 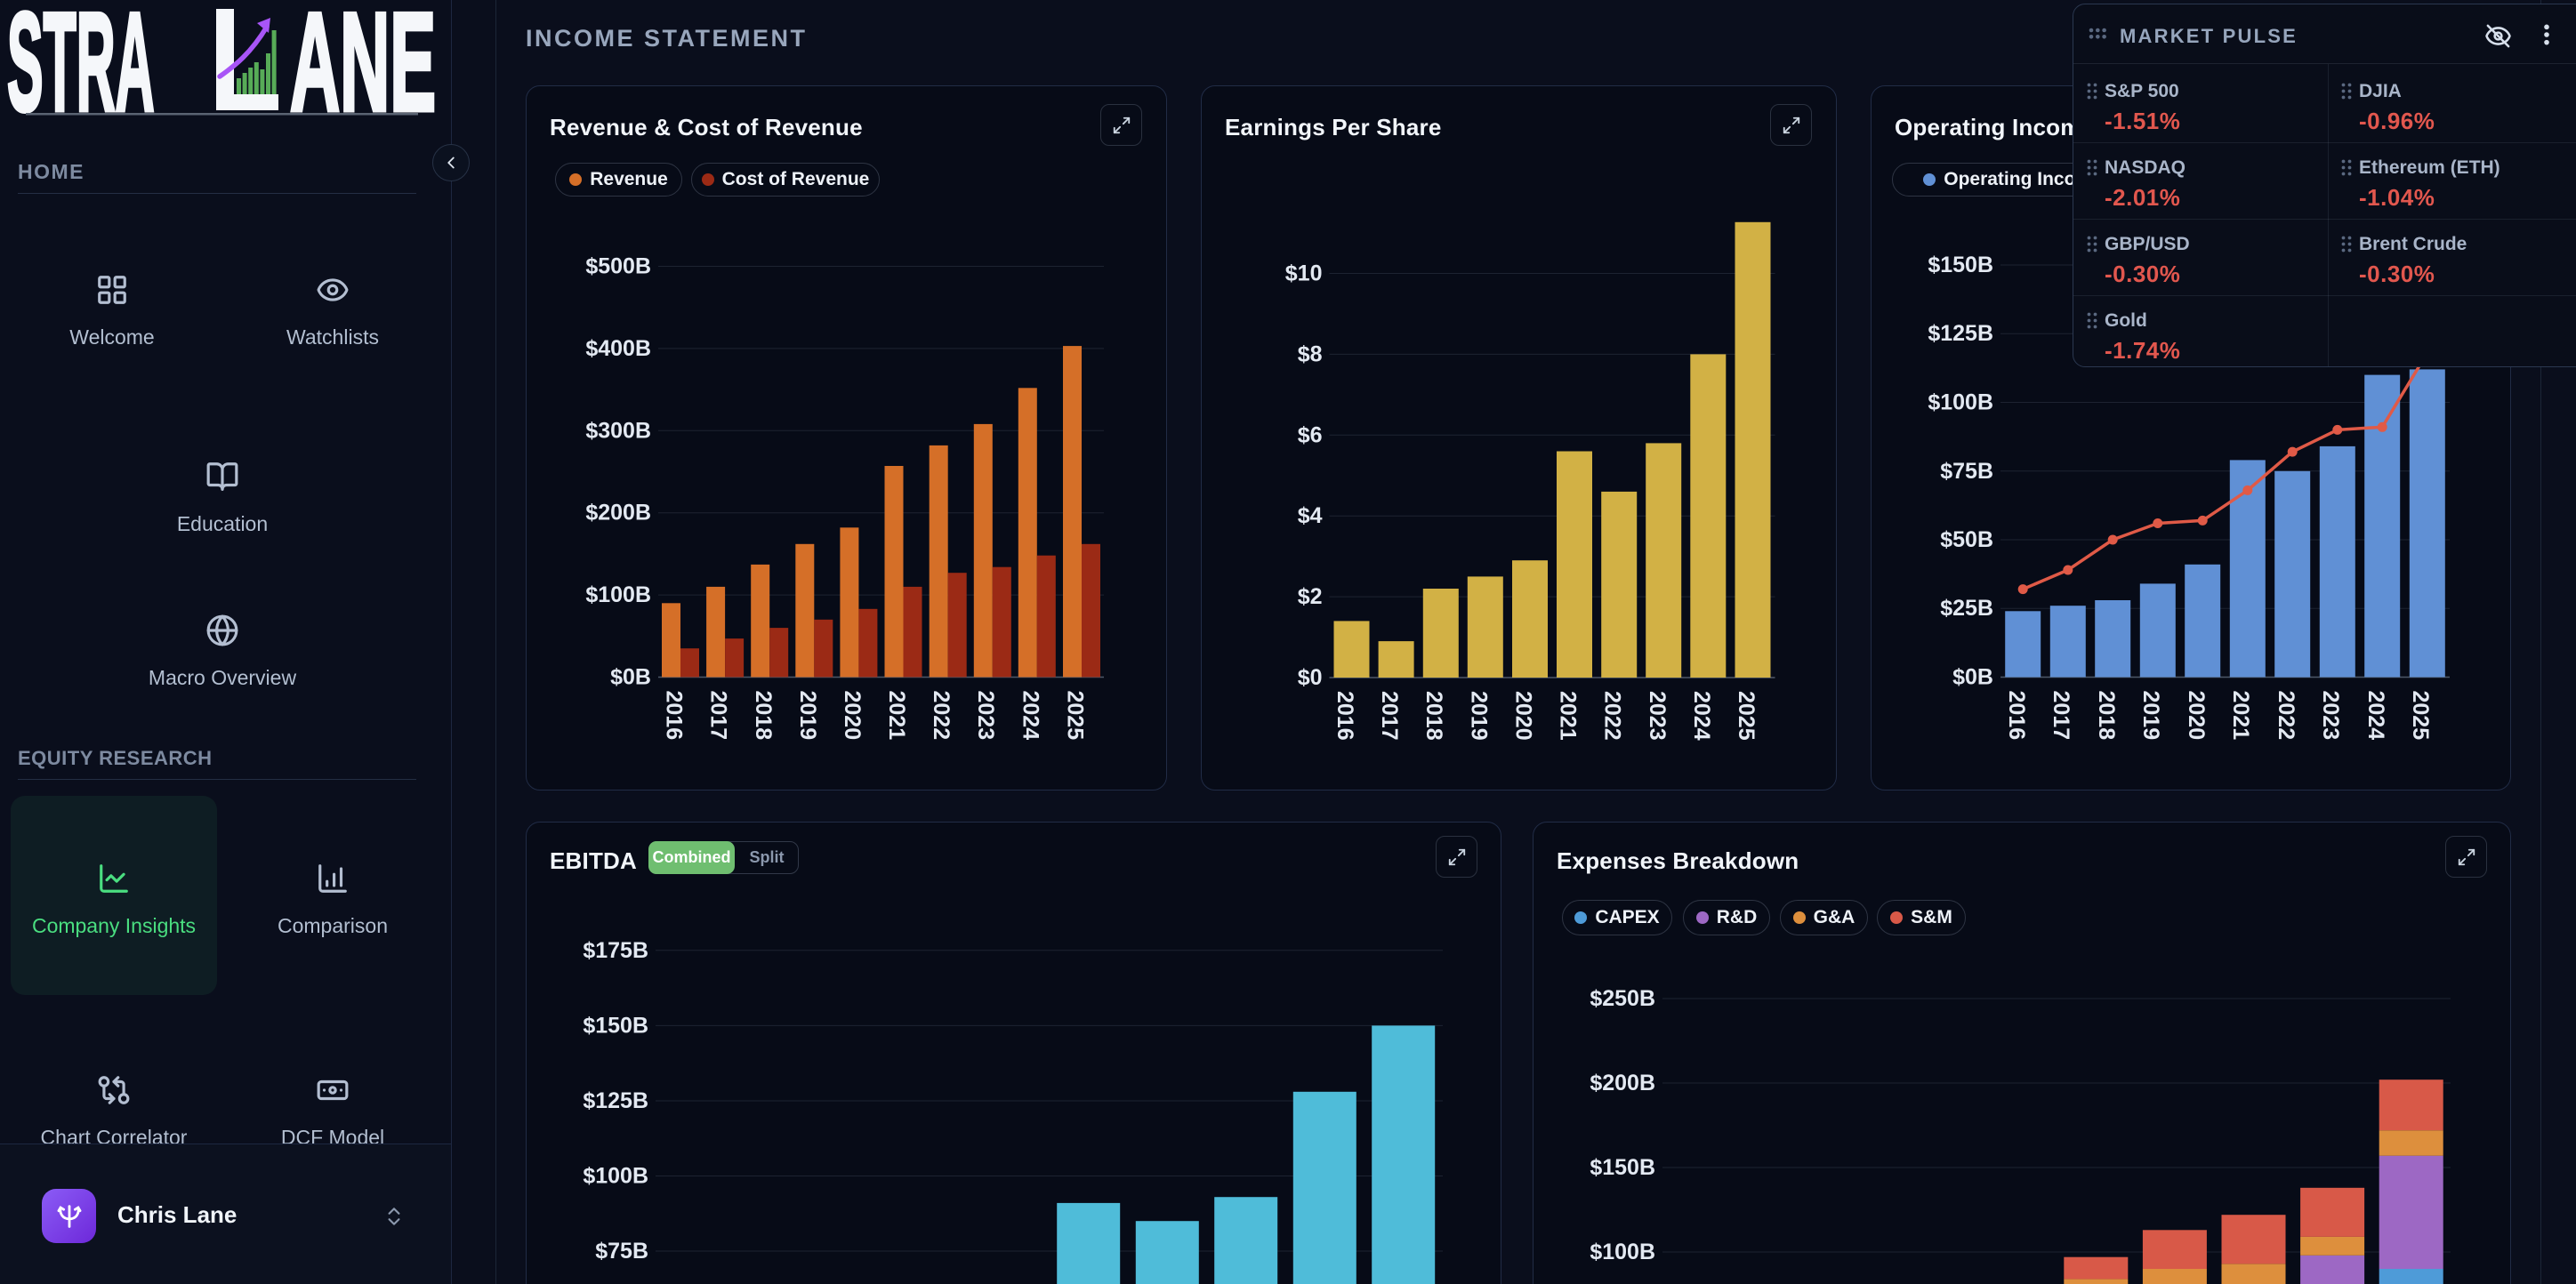 What do you see at coordinates (81, 62) in the screenshot?
I see `svg-text: STRA` at bounding box center [81, 62].